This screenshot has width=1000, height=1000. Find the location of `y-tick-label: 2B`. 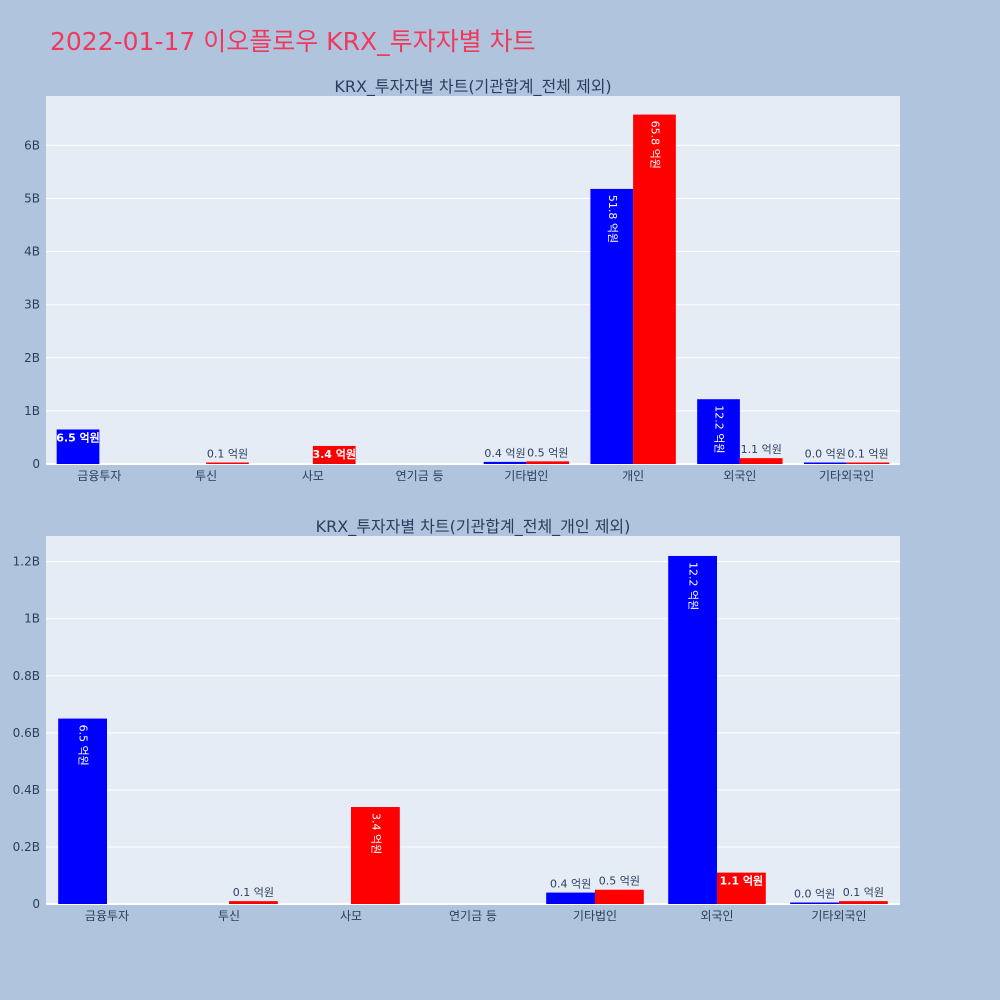

y-tick-label: 2B is located at coordinates (32, 358).